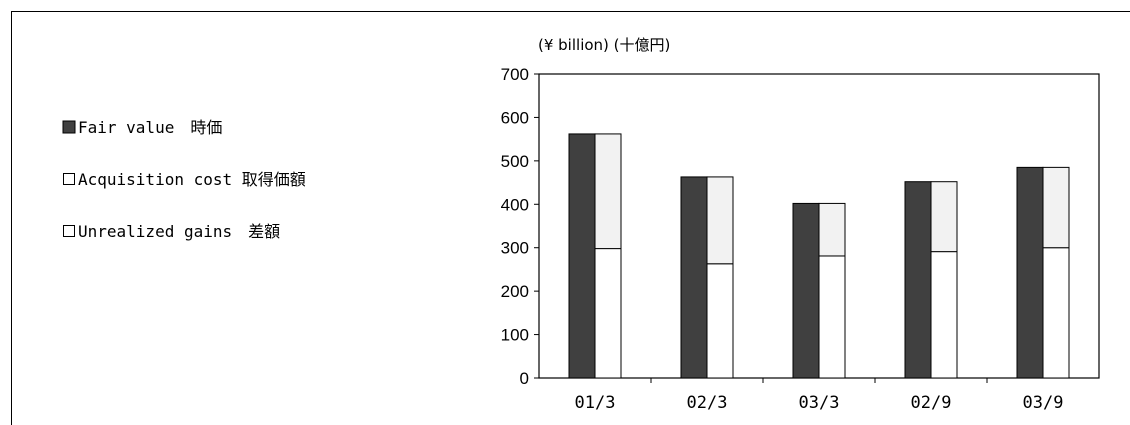  Describe the element at coordinates (524, 378) in the screenshot. I see `y-tick-label: 0` at that location.